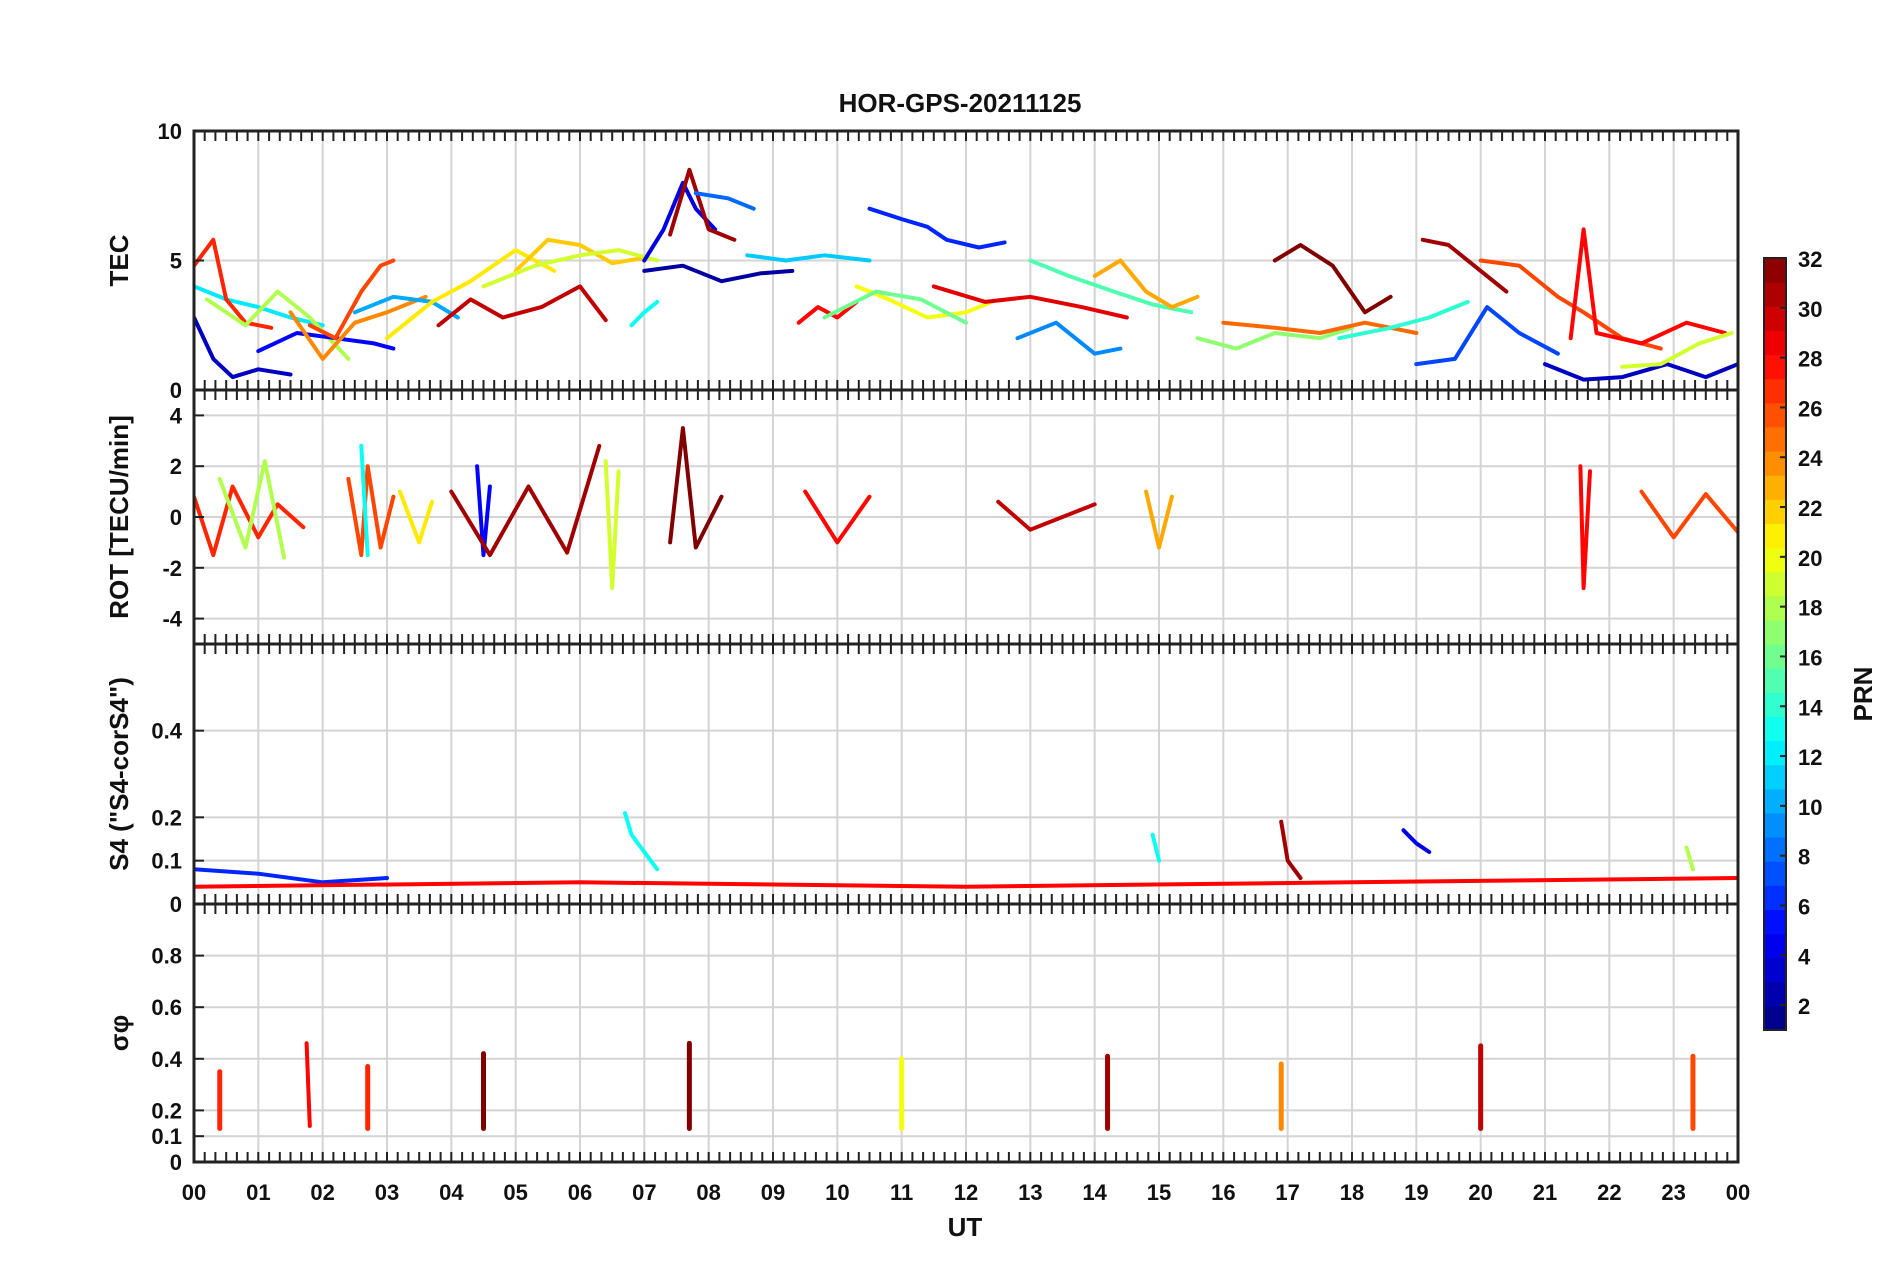  I want to click on x-tick-label: 17, so click(1287, 1192).